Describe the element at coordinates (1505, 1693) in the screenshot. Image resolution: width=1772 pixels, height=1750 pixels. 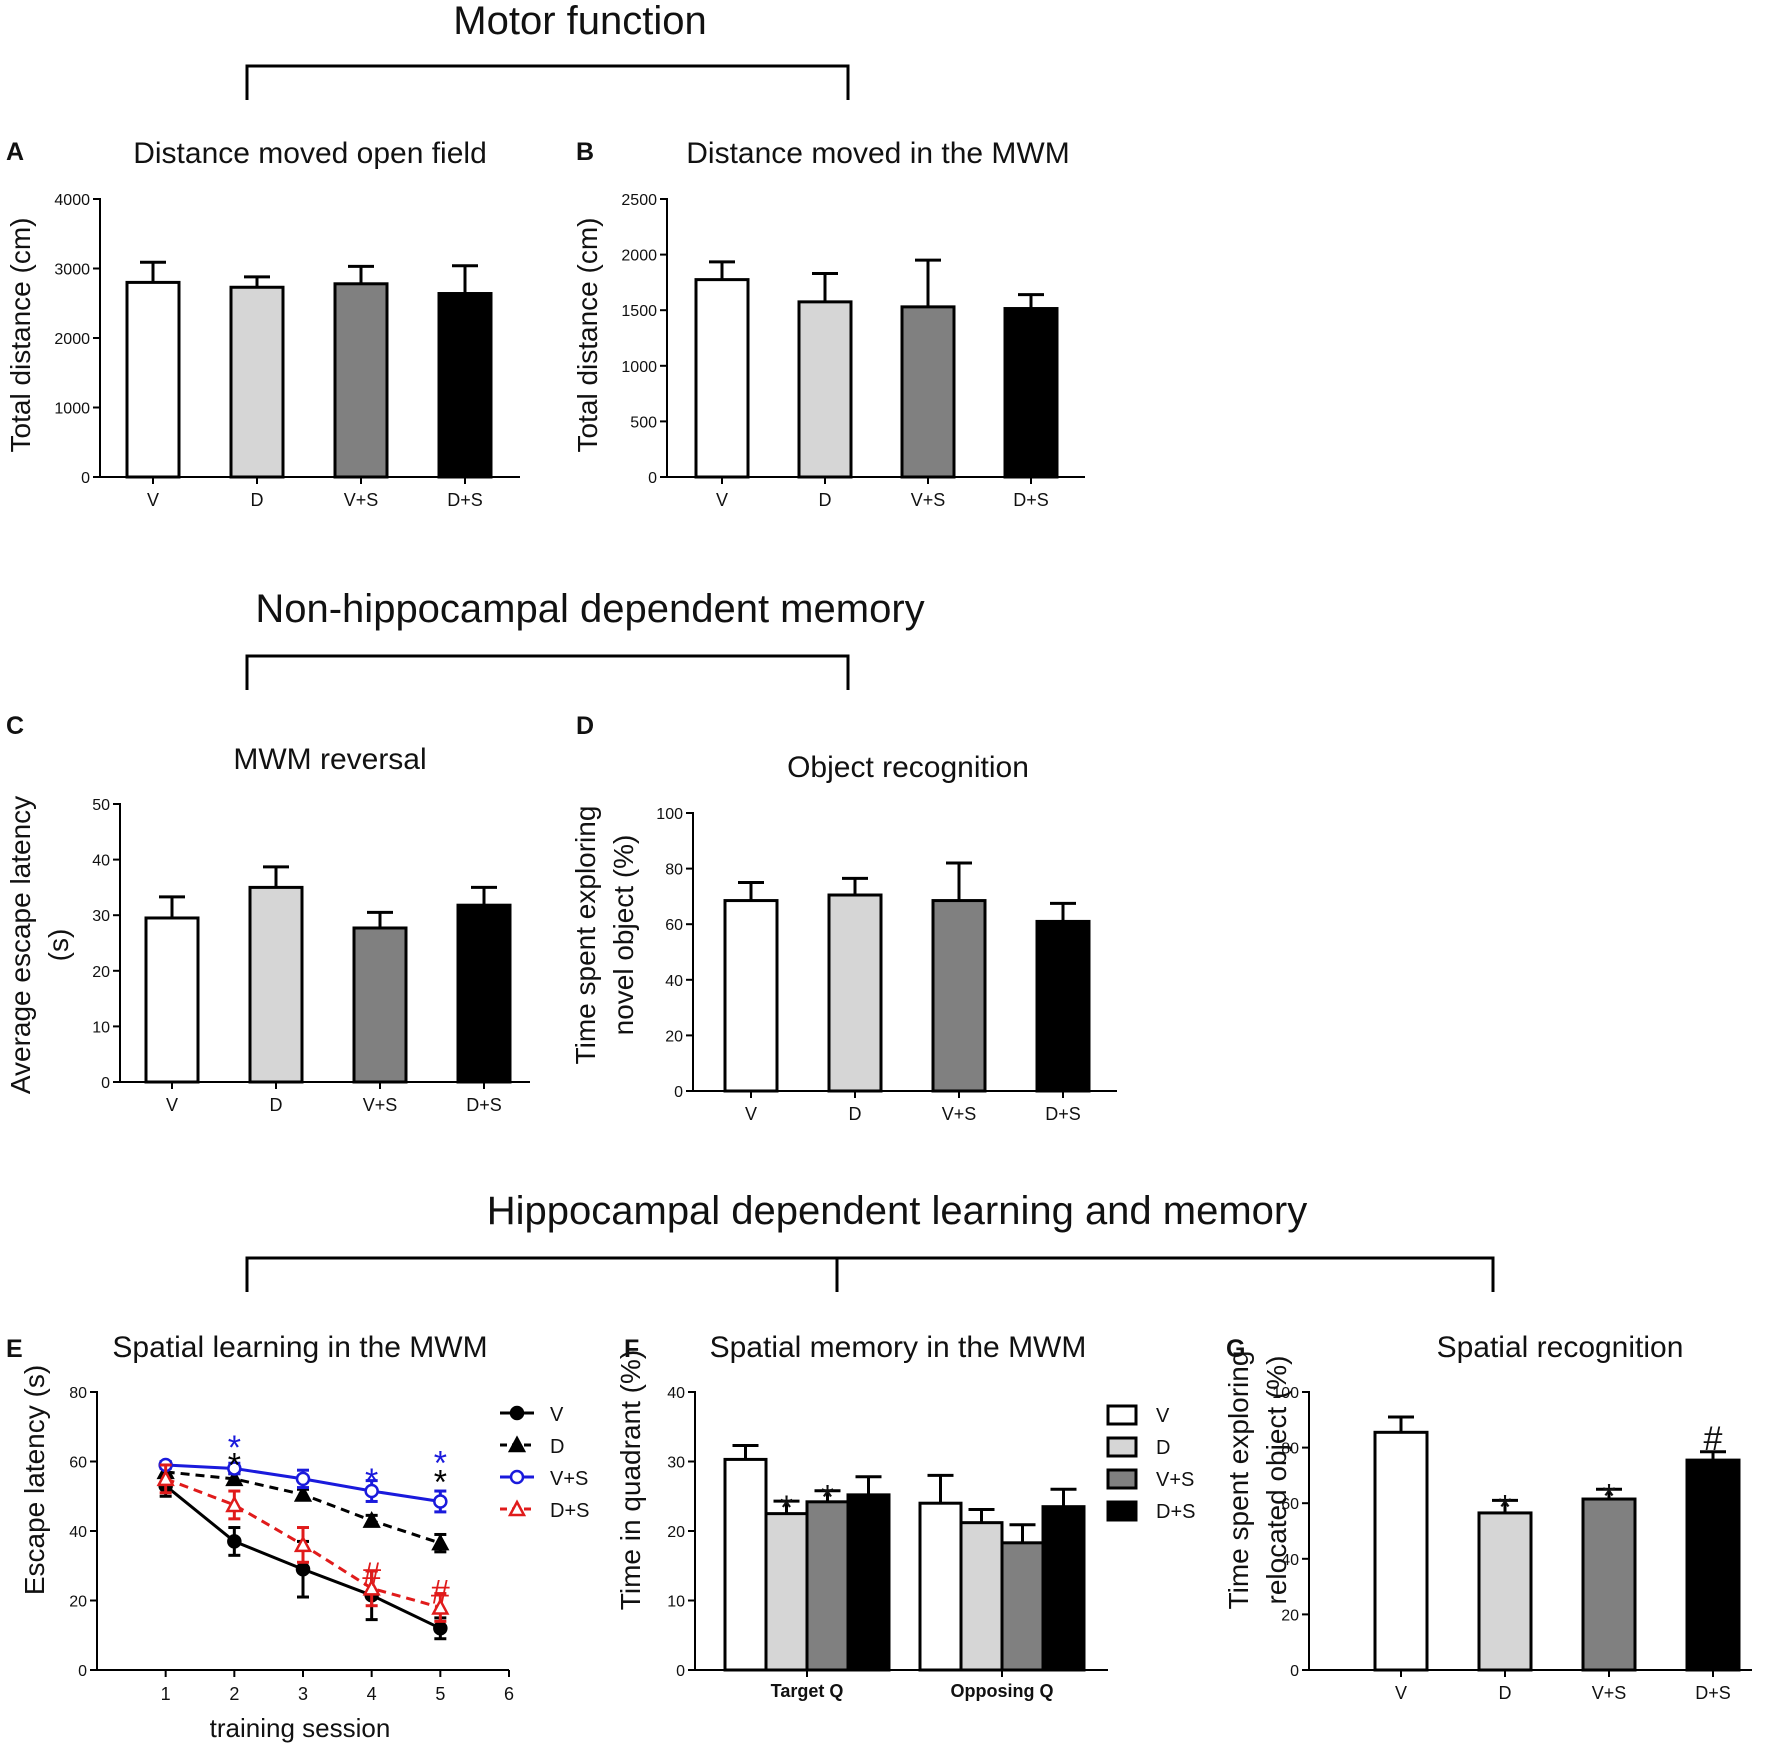
I see `x-tick-label-g: D` at that location.